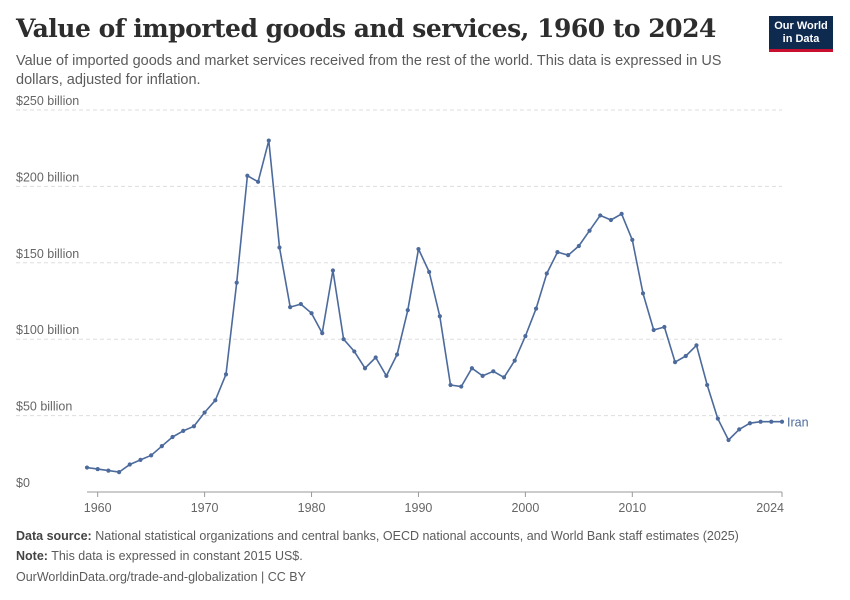 This screenshot has height=600, width=850. I want to click on x-tick-label: 2010, so click(632, 508).